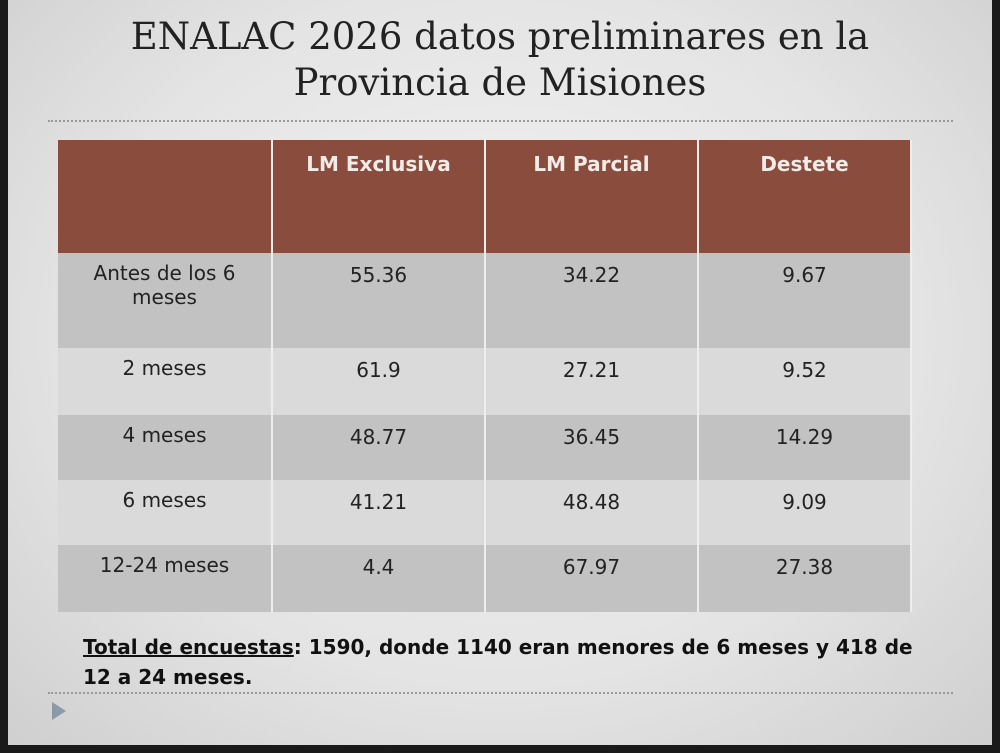  Describe the element at coordinates (165, 578) in the screenshot. I see `row-label: 12-24 meses` at that location.